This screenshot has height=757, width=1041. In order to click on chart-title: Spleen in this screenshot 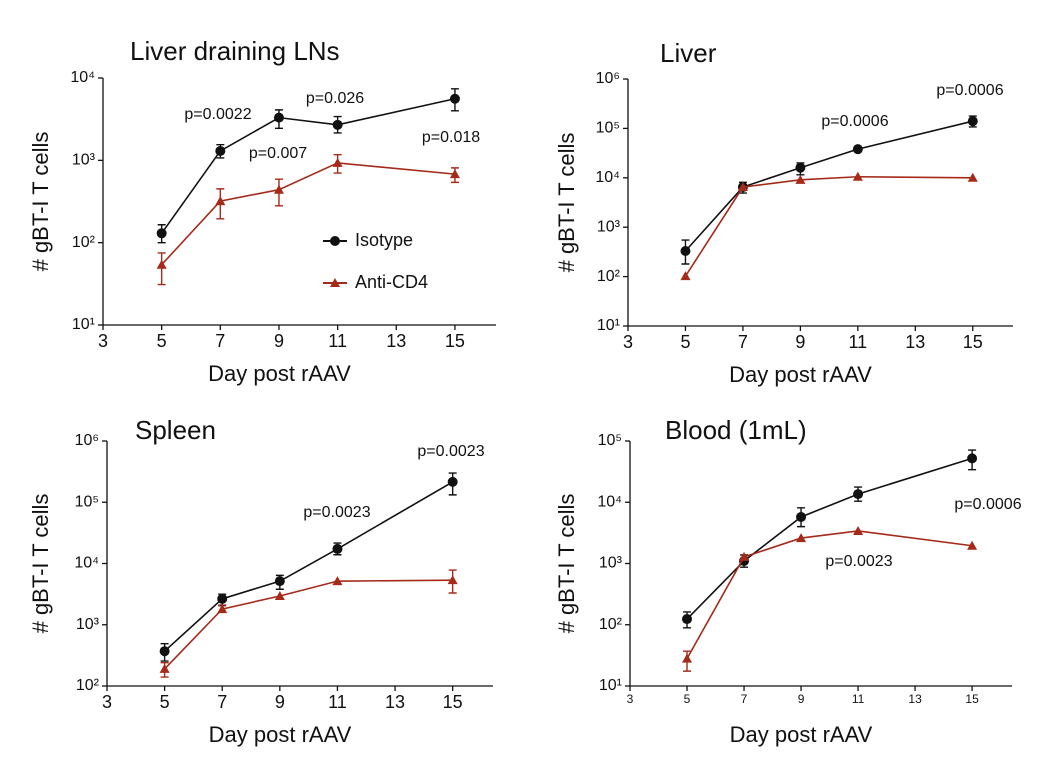, I will do `click(175, 430)`.